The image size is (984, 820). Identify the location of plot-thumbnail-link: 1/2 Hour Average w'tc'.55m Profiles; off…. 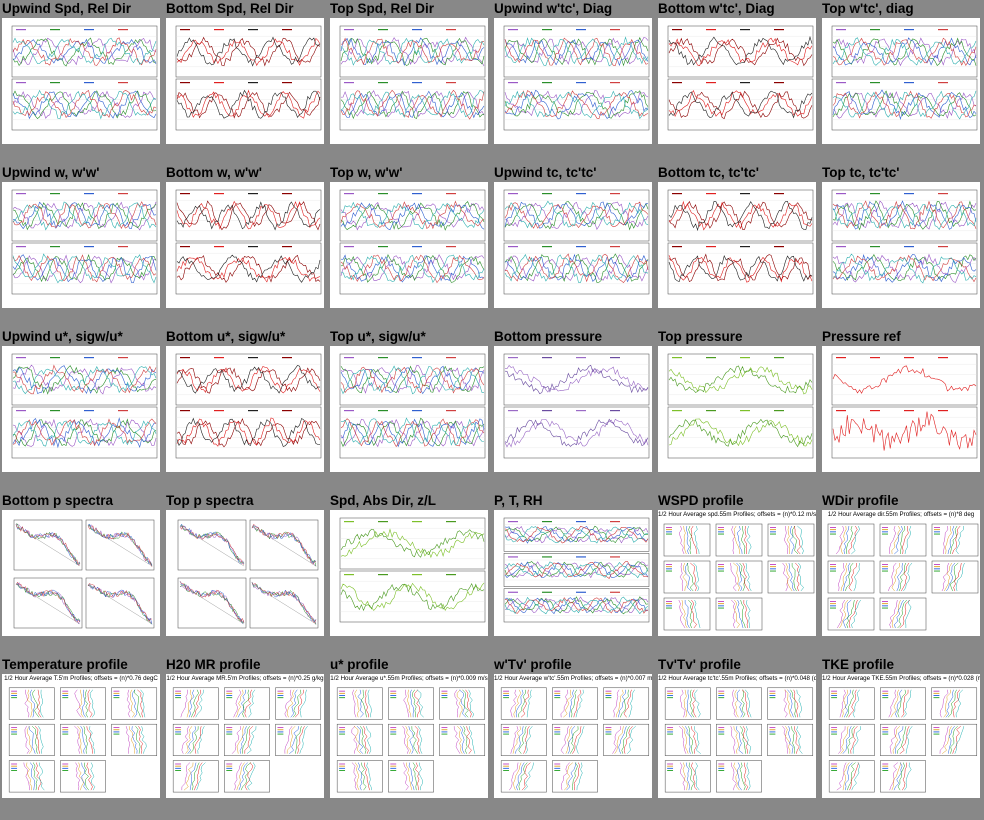
(573, 736).